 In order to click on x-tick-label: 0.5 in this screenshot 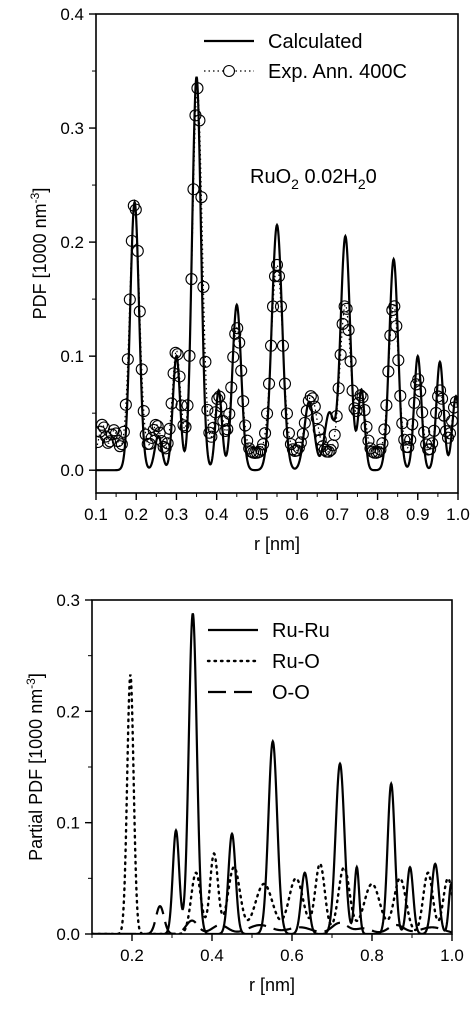, I will do `click(257, 514)`.